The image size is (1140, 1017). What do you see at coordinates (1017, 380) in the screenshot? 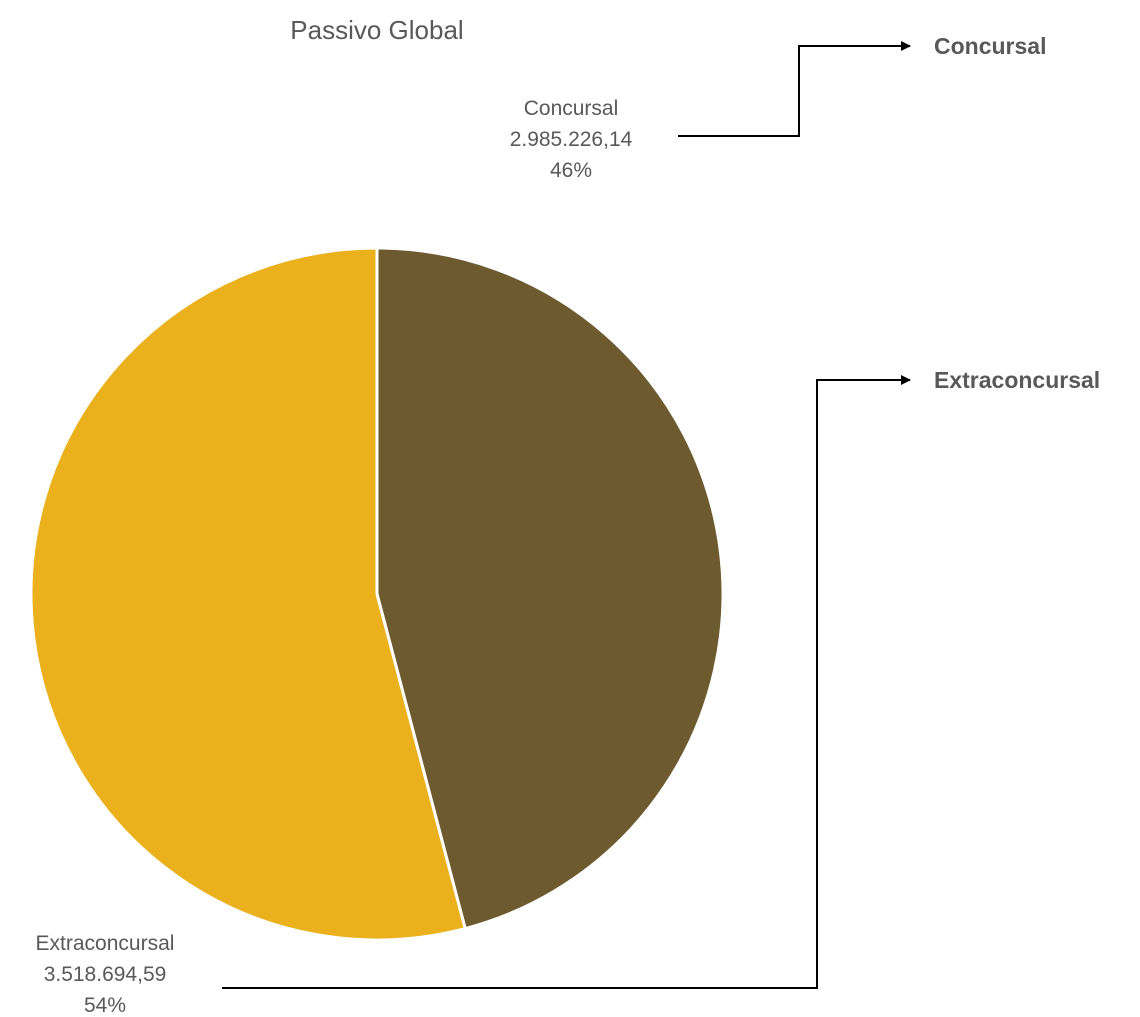
I see `callout-extraconcursal: Extraconcursal` at bounding box center [1017, 380].